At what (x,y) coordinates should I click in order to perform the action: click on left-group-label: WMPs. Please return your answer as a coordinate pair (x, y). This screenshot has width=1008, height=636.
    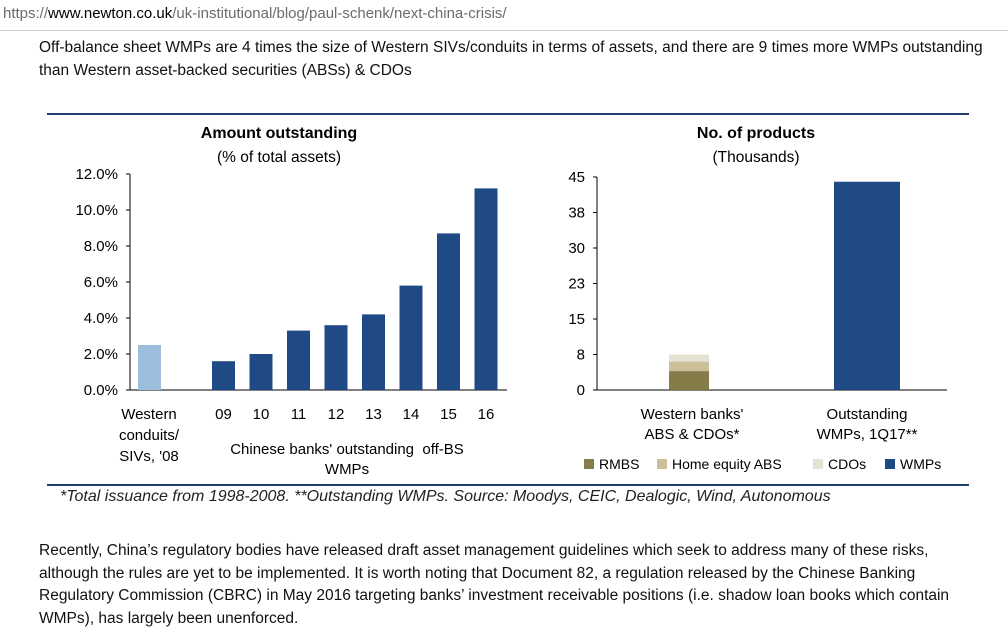
    Looking at the image, I should click on (347, 469).